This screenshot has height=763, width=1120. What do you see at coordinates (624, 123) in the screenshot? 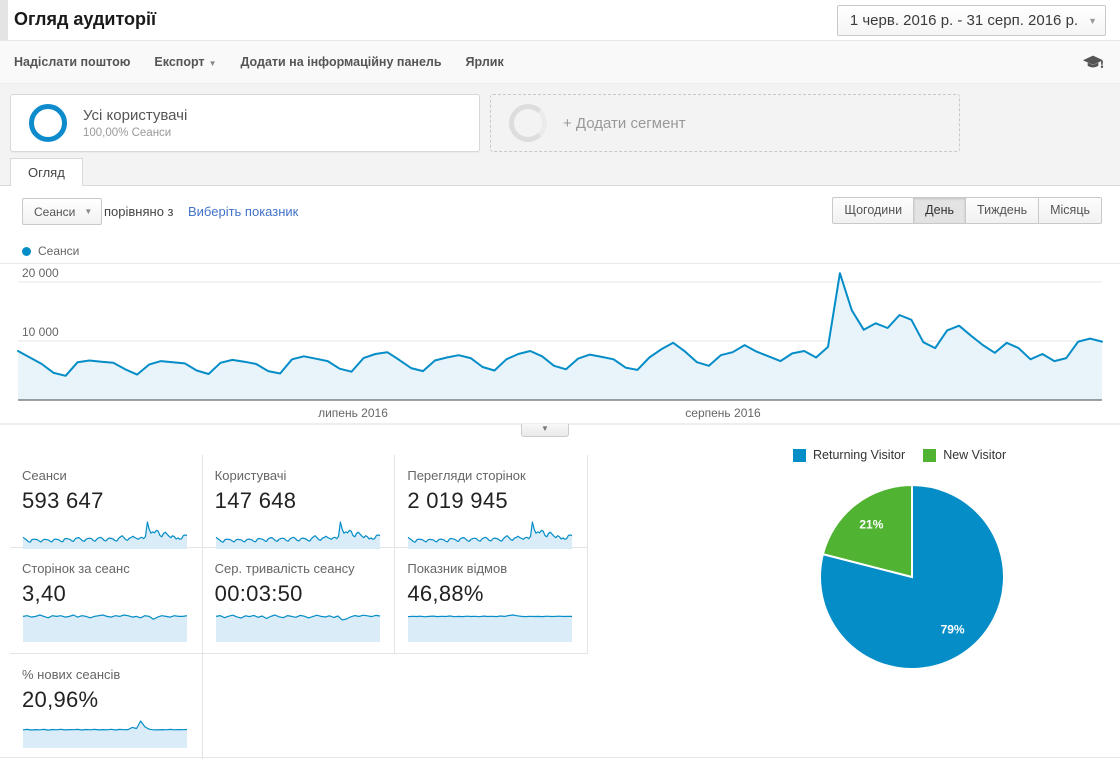
I see `add-segment-label: + Додати сегмент` at bounding box center [624, 123].